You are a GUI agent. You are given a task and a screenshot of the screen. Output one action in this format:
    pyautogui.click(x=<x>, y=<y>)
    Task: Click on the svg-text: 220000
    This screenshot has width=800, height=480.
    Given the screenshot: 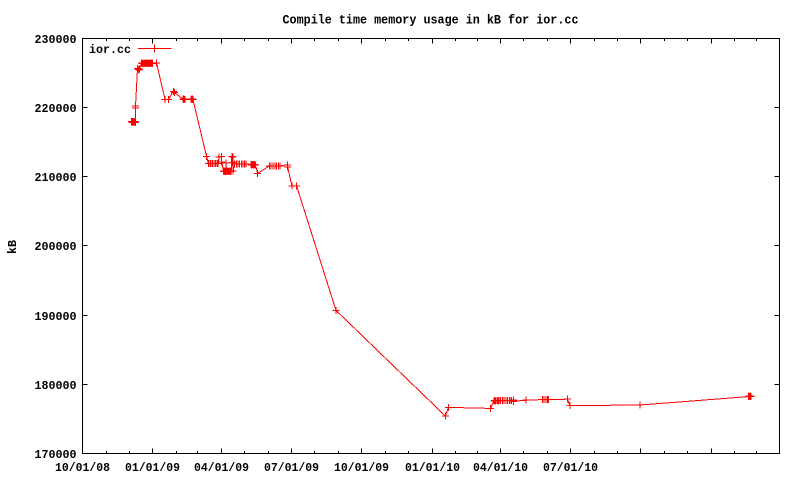 What is the action you would take?
    pyautogui.click(x=56, y=109)
    